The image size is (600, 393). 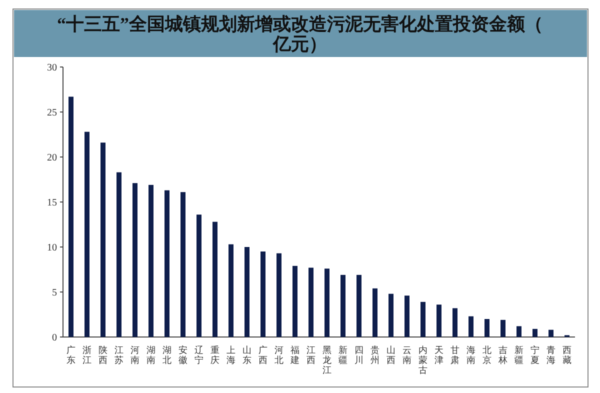 What do you see at coordinates (52, 113) in the screenshot?
I see `y-tick-label: 25` at bounding box center [52, 113].